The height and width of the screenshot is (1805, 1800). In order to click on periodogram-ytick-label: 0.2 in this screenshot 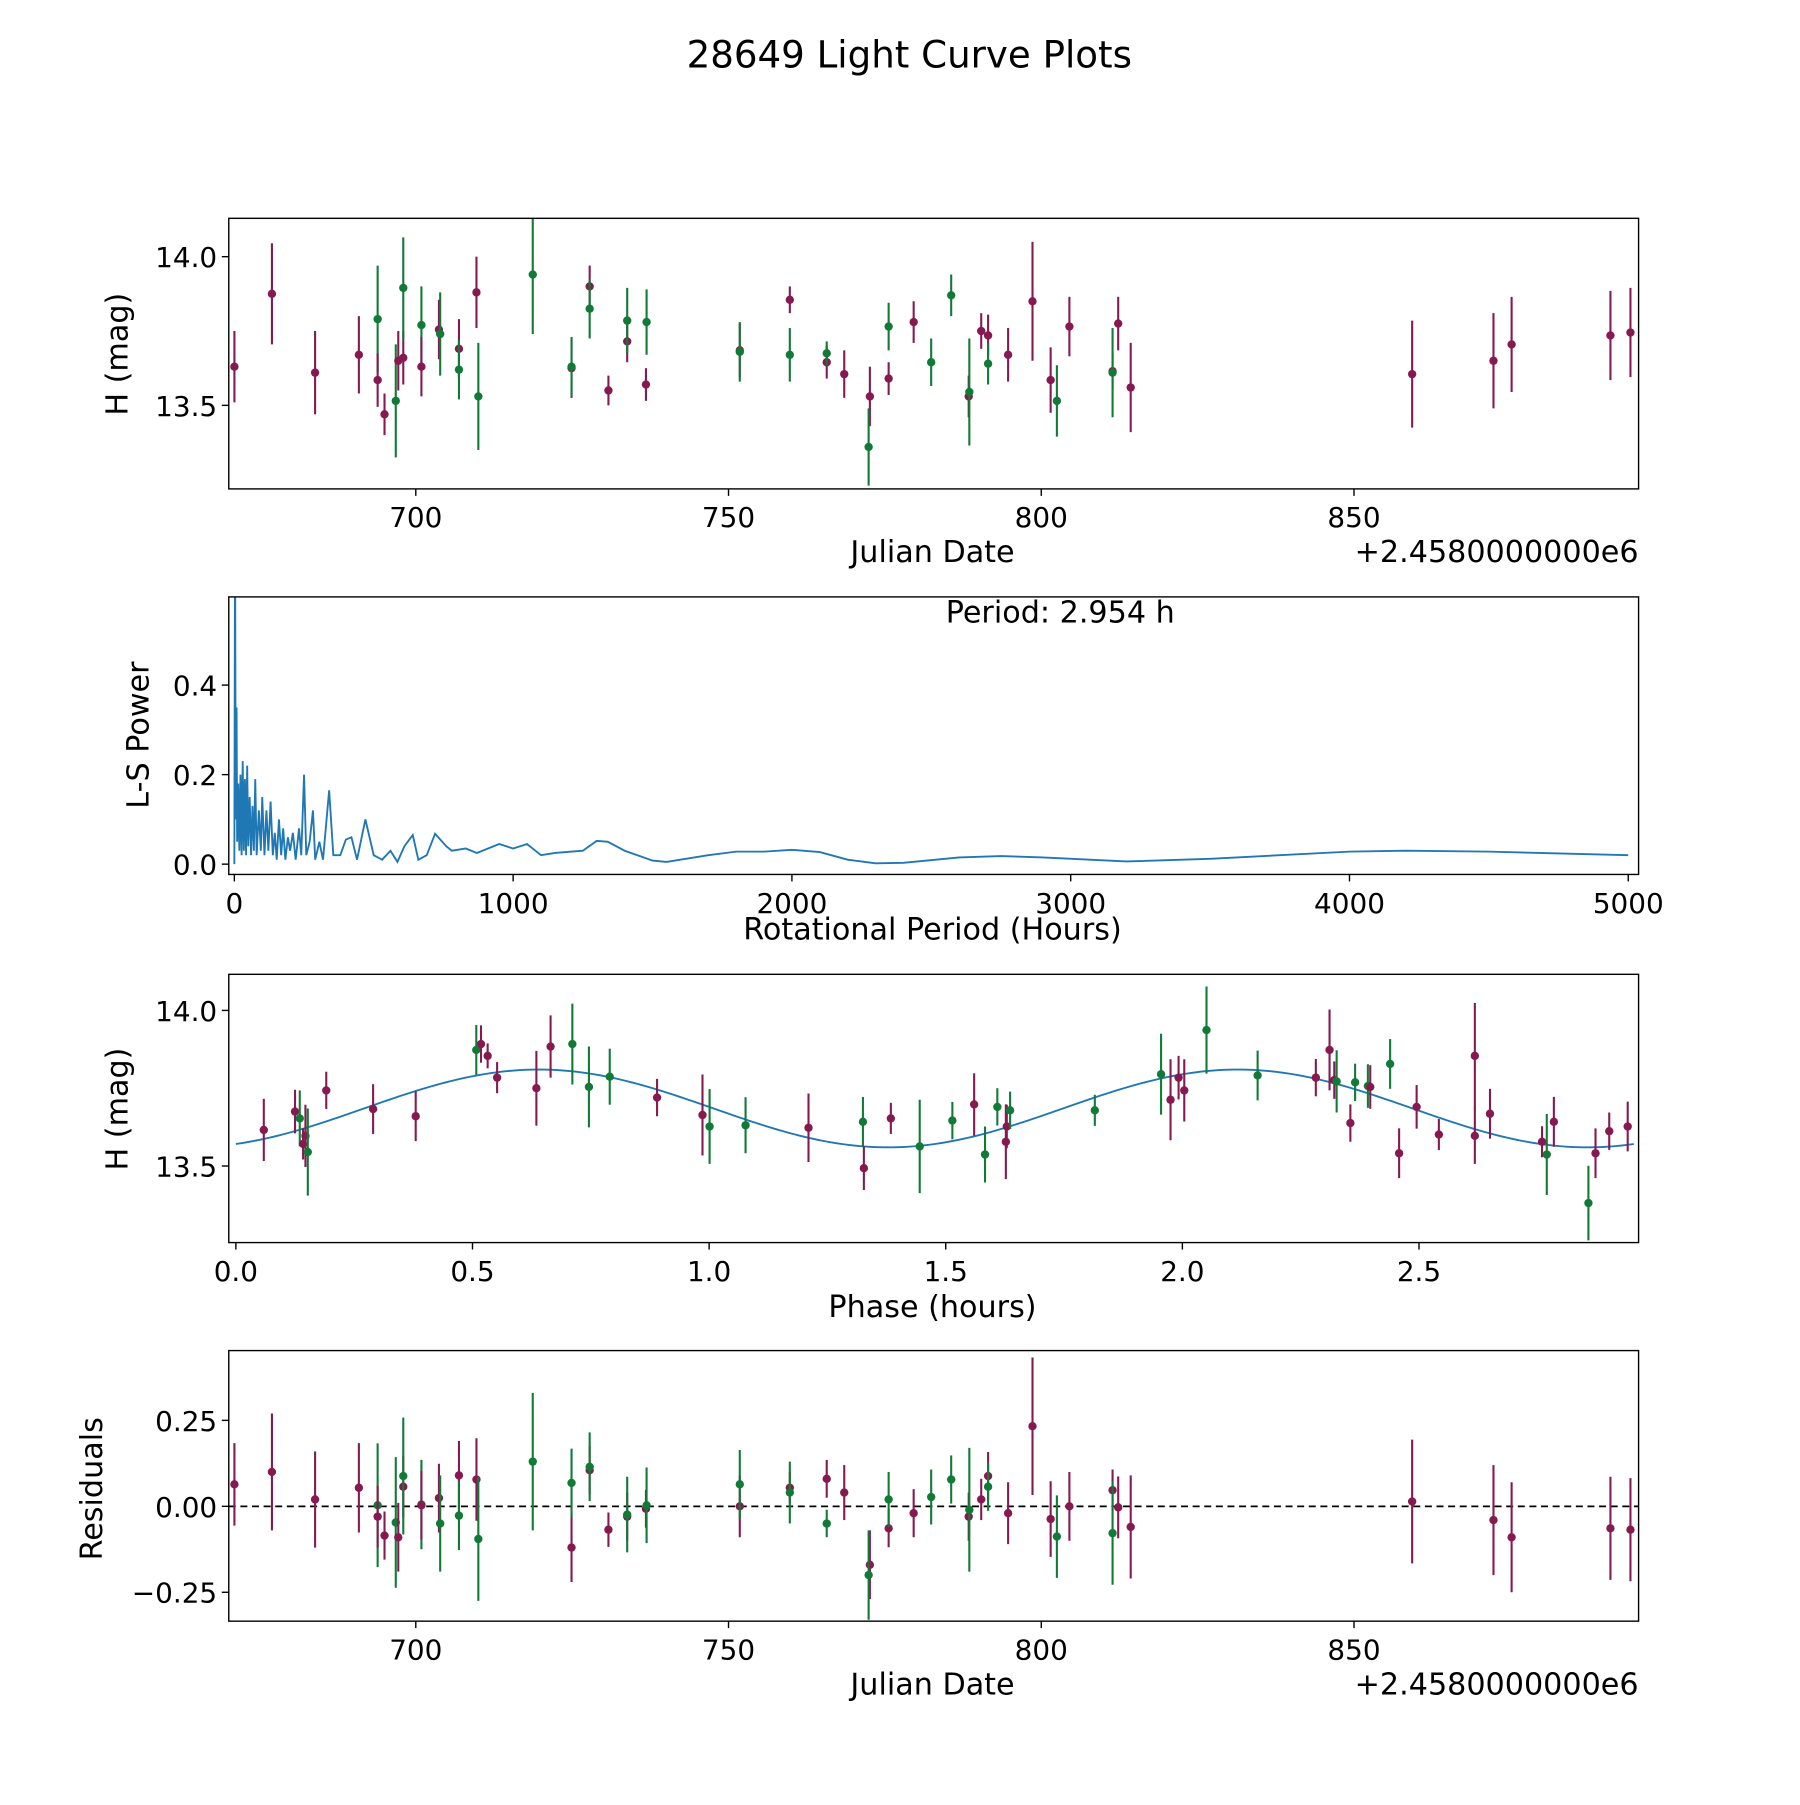, I will do `click(195, 775)`.